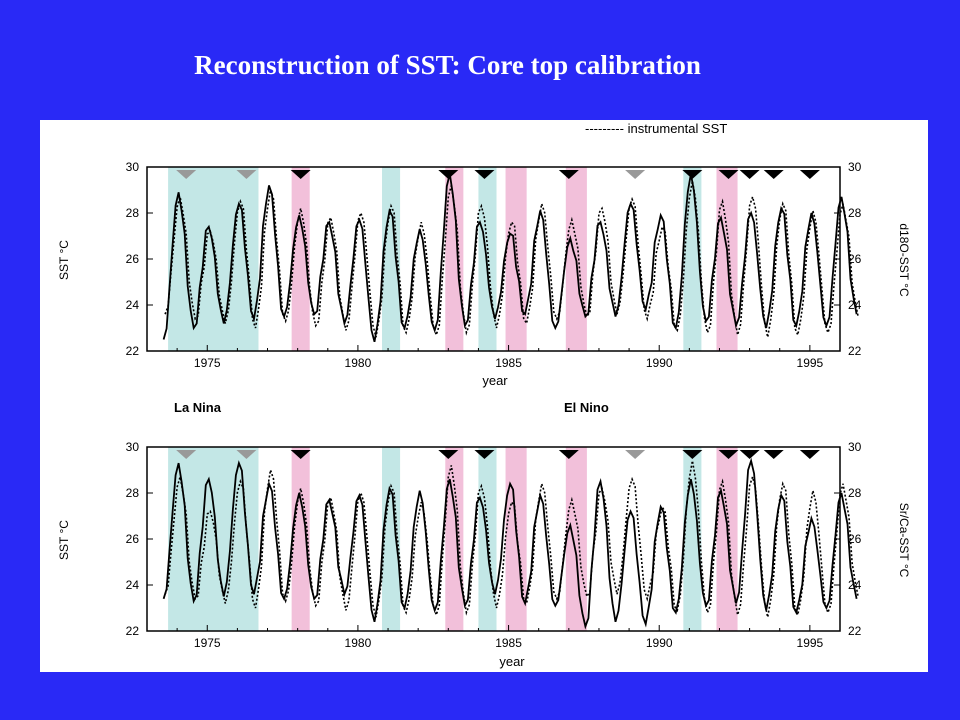  What do you see at coordinates (198, 407) in the screenshot?
I see `la-nina-label: La Nina` at bounding box center [198, 407].